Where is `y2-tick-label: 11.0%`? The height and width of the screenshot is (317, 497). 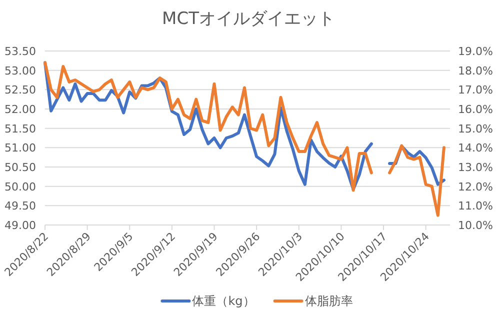 y2-tick-label: 11.0% is located at coordinates (475, 206).